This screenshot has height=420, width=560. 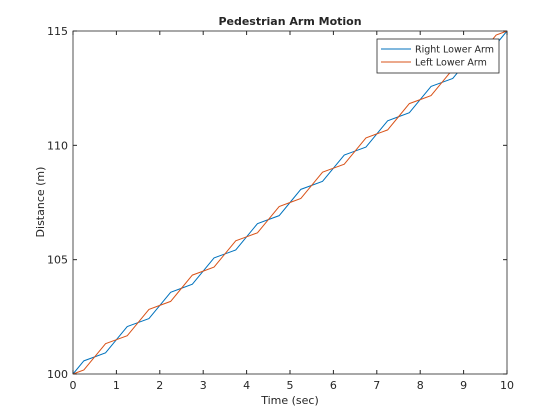 I want to click on legend-label: Left Lower Arm, so click(x=451, y=63).